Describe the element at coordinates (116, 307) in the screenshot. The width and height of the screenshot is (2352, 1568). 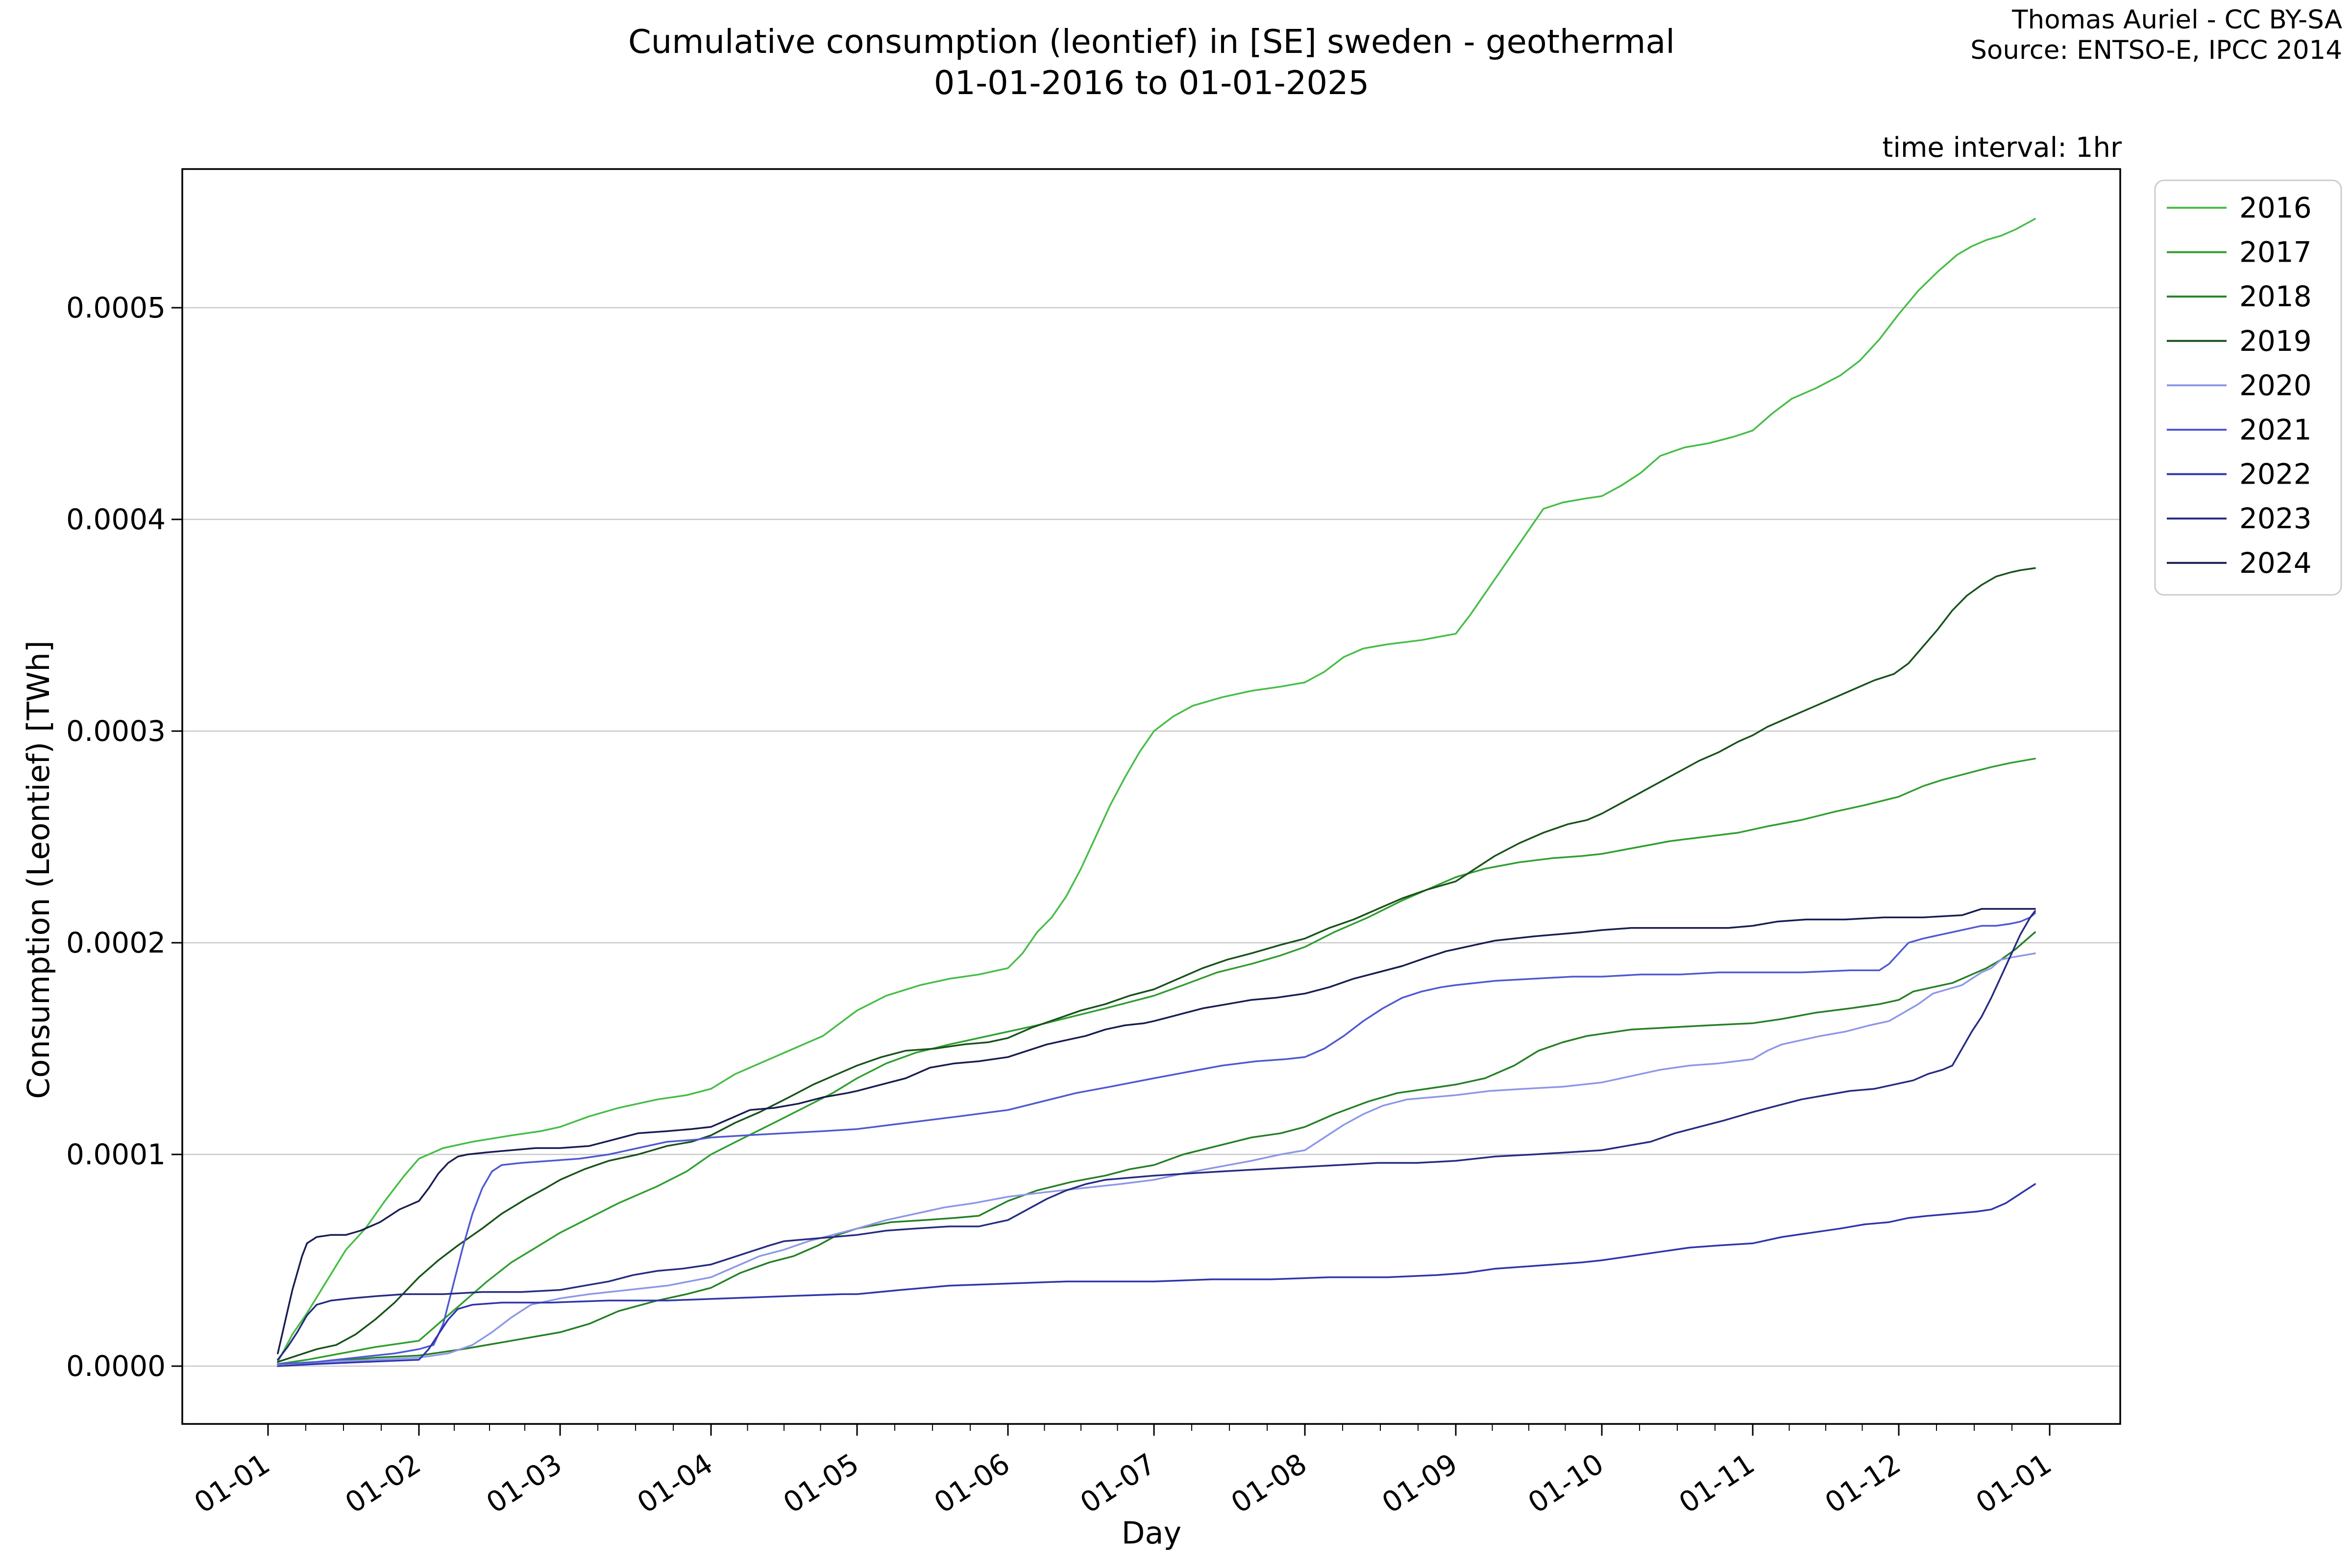
I see `y-tick-label: 0.0005` at that location.